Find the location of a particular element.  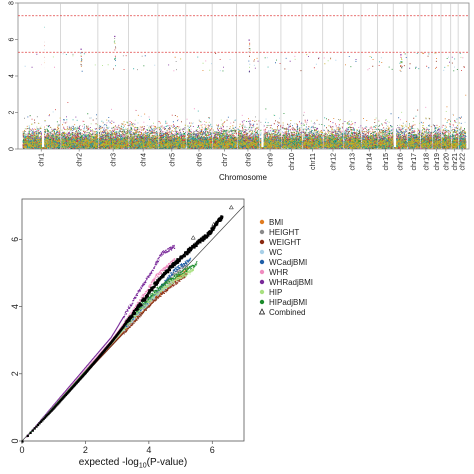

manhattan-x-tick-label-chr20: chr20 is located at coordinates (446, 162).